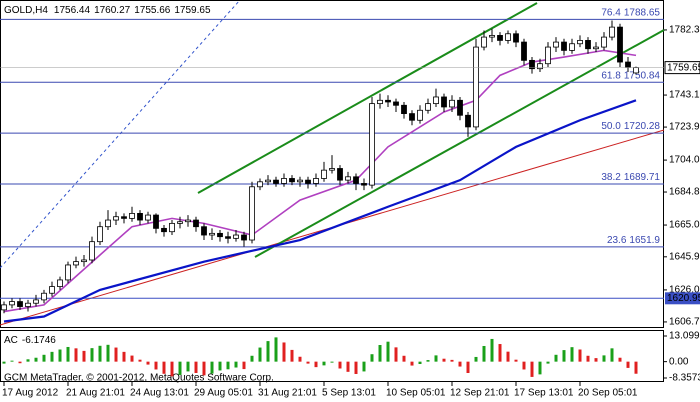 The width and height of the screenshot is (700, 402). What do you see at coordinates (30, 393) in the screenshot?
I see `x-tick-label: 17 Aug 2012` at bounding box center [30, 393].